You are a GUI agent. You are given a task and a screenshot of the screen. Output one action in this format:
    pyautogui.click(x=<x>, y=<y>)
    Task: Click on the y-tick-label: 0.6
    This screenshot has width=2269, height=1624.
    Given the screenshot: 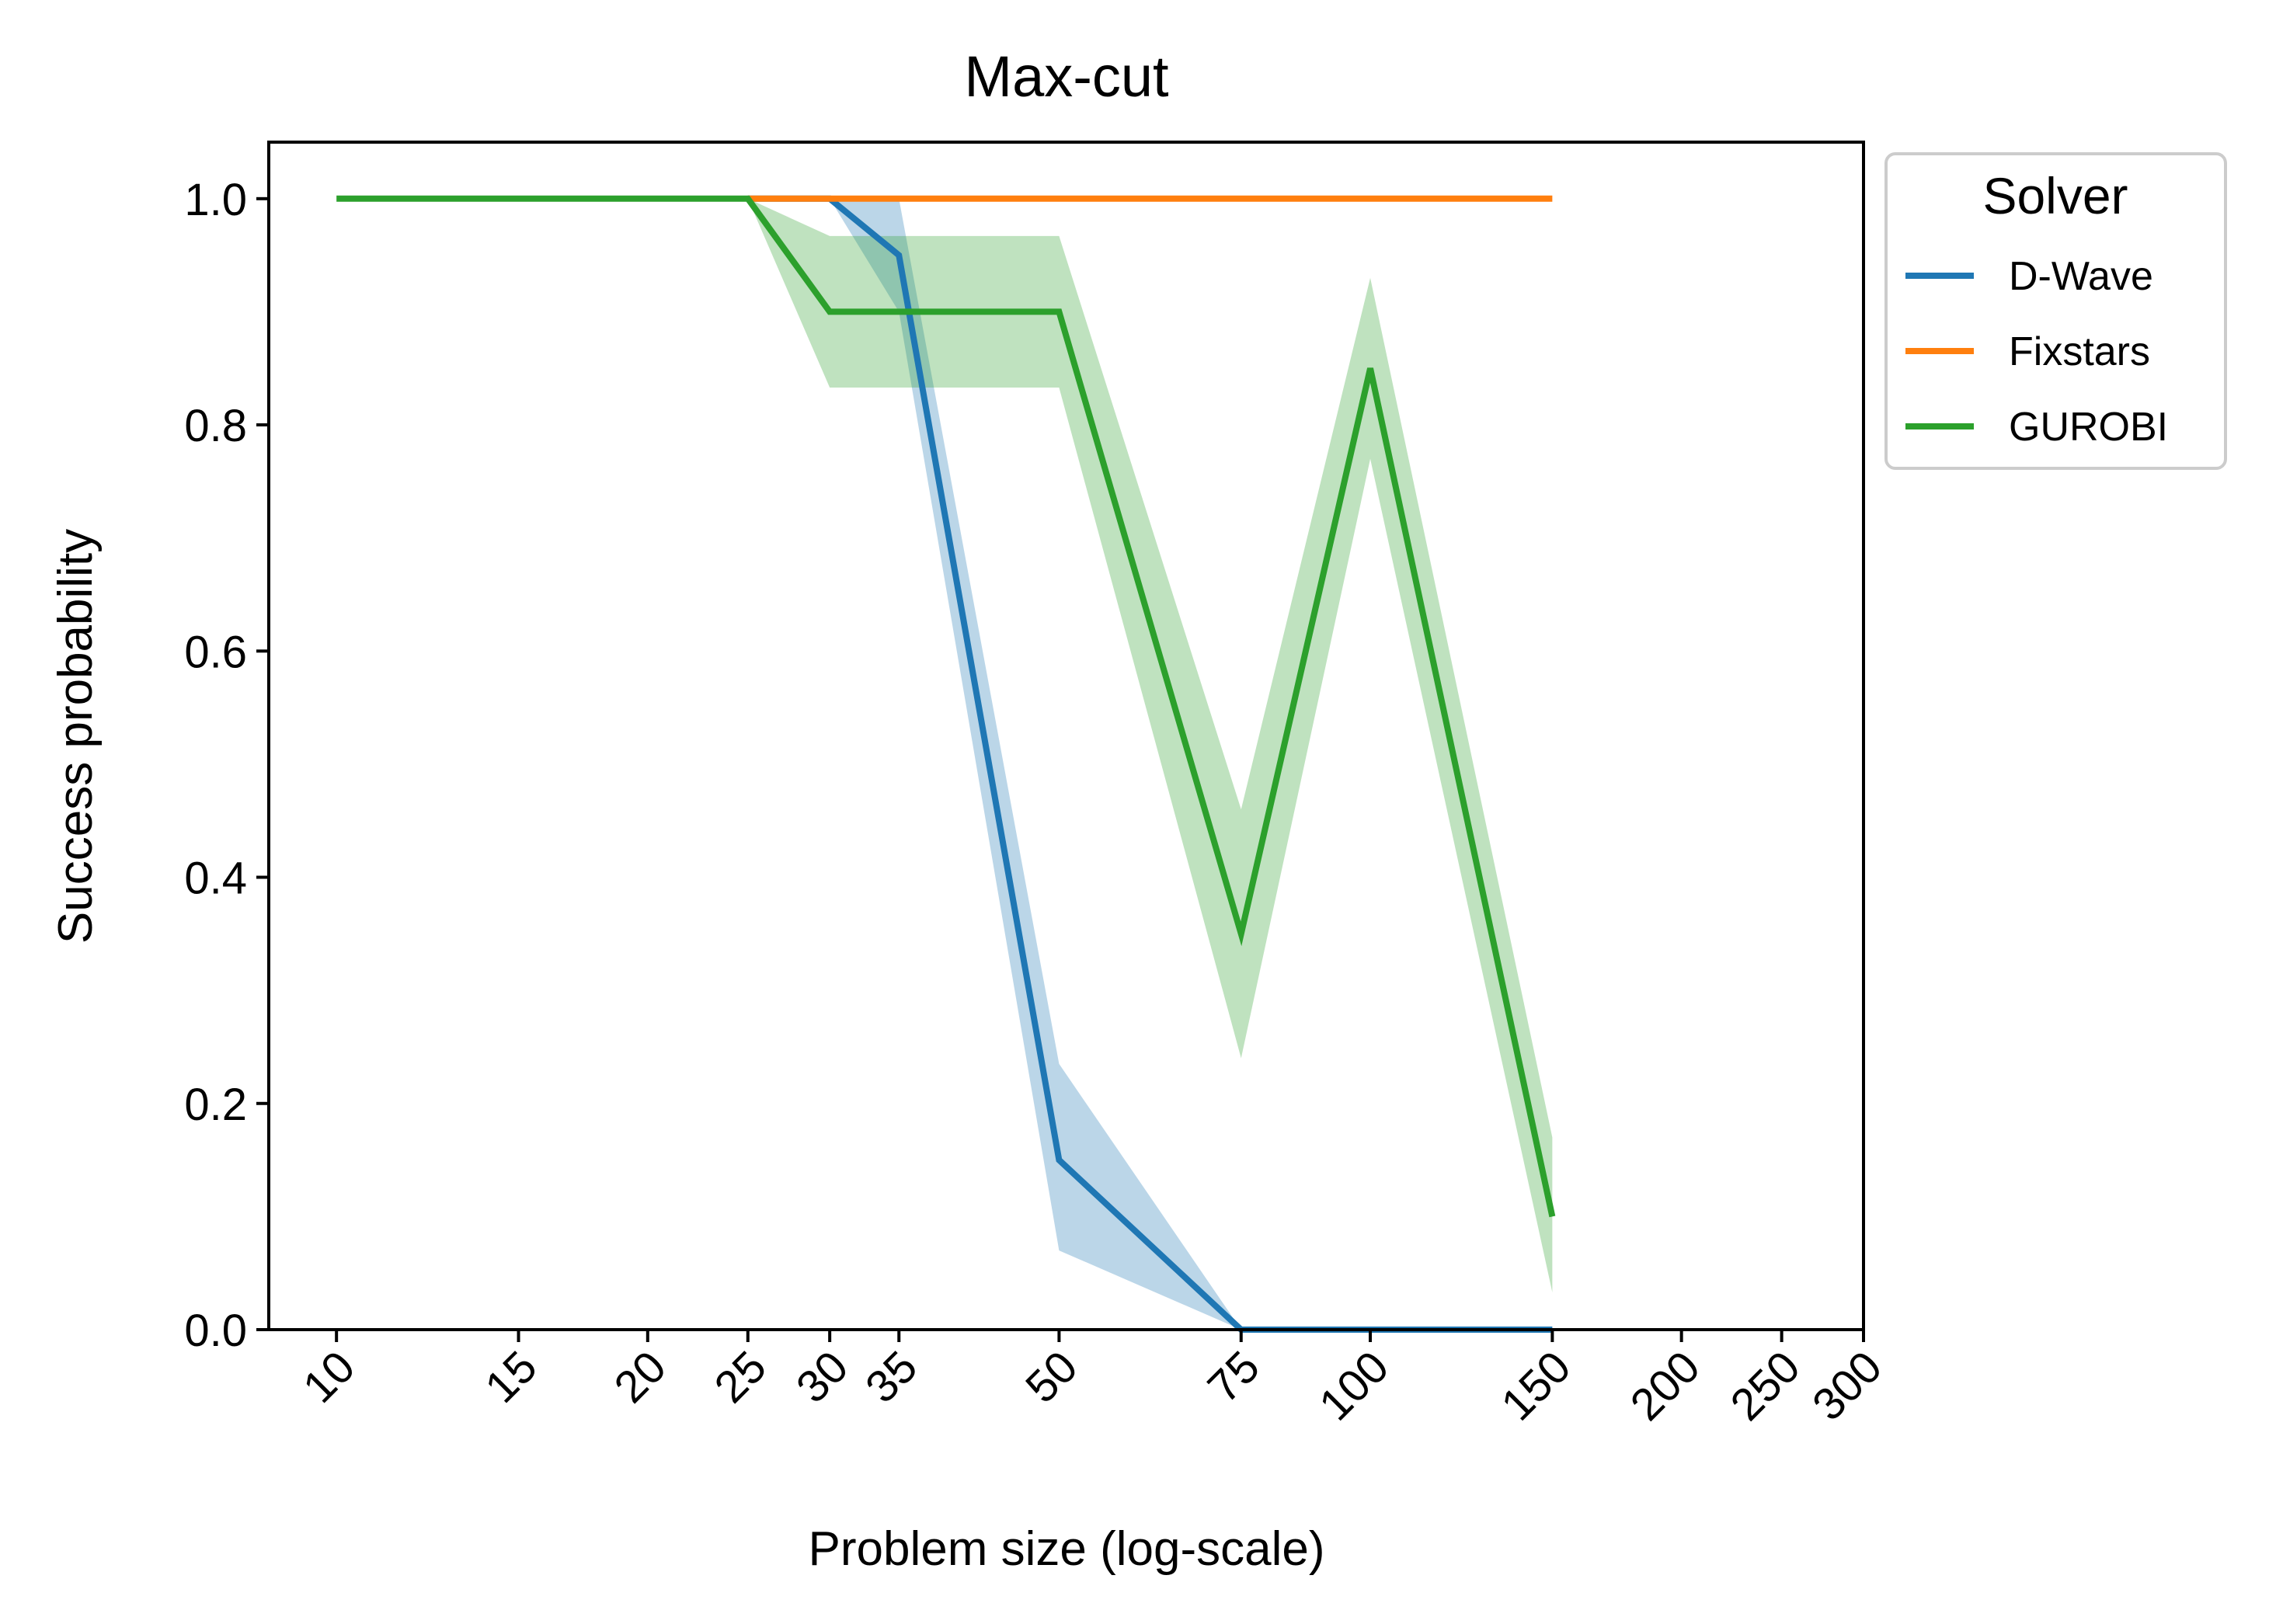 What is the action you would take?
    pyautogui.click(x=215, y=652)
    